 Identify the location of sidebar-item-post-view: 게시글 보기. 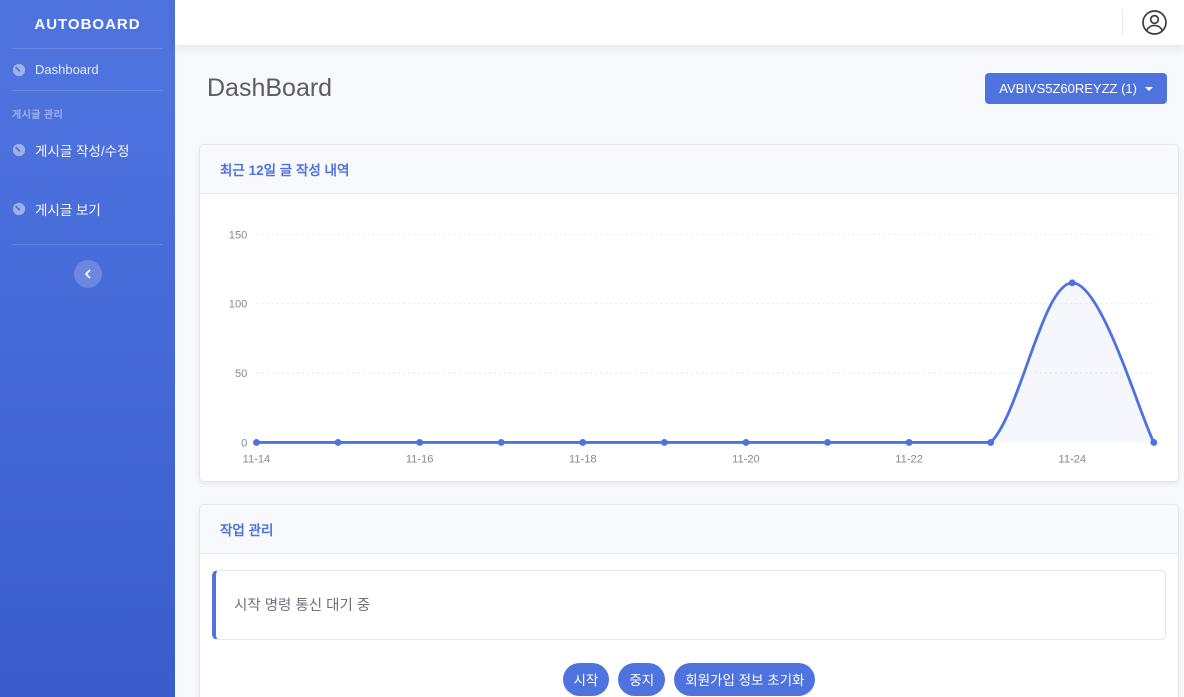
(87, 209).